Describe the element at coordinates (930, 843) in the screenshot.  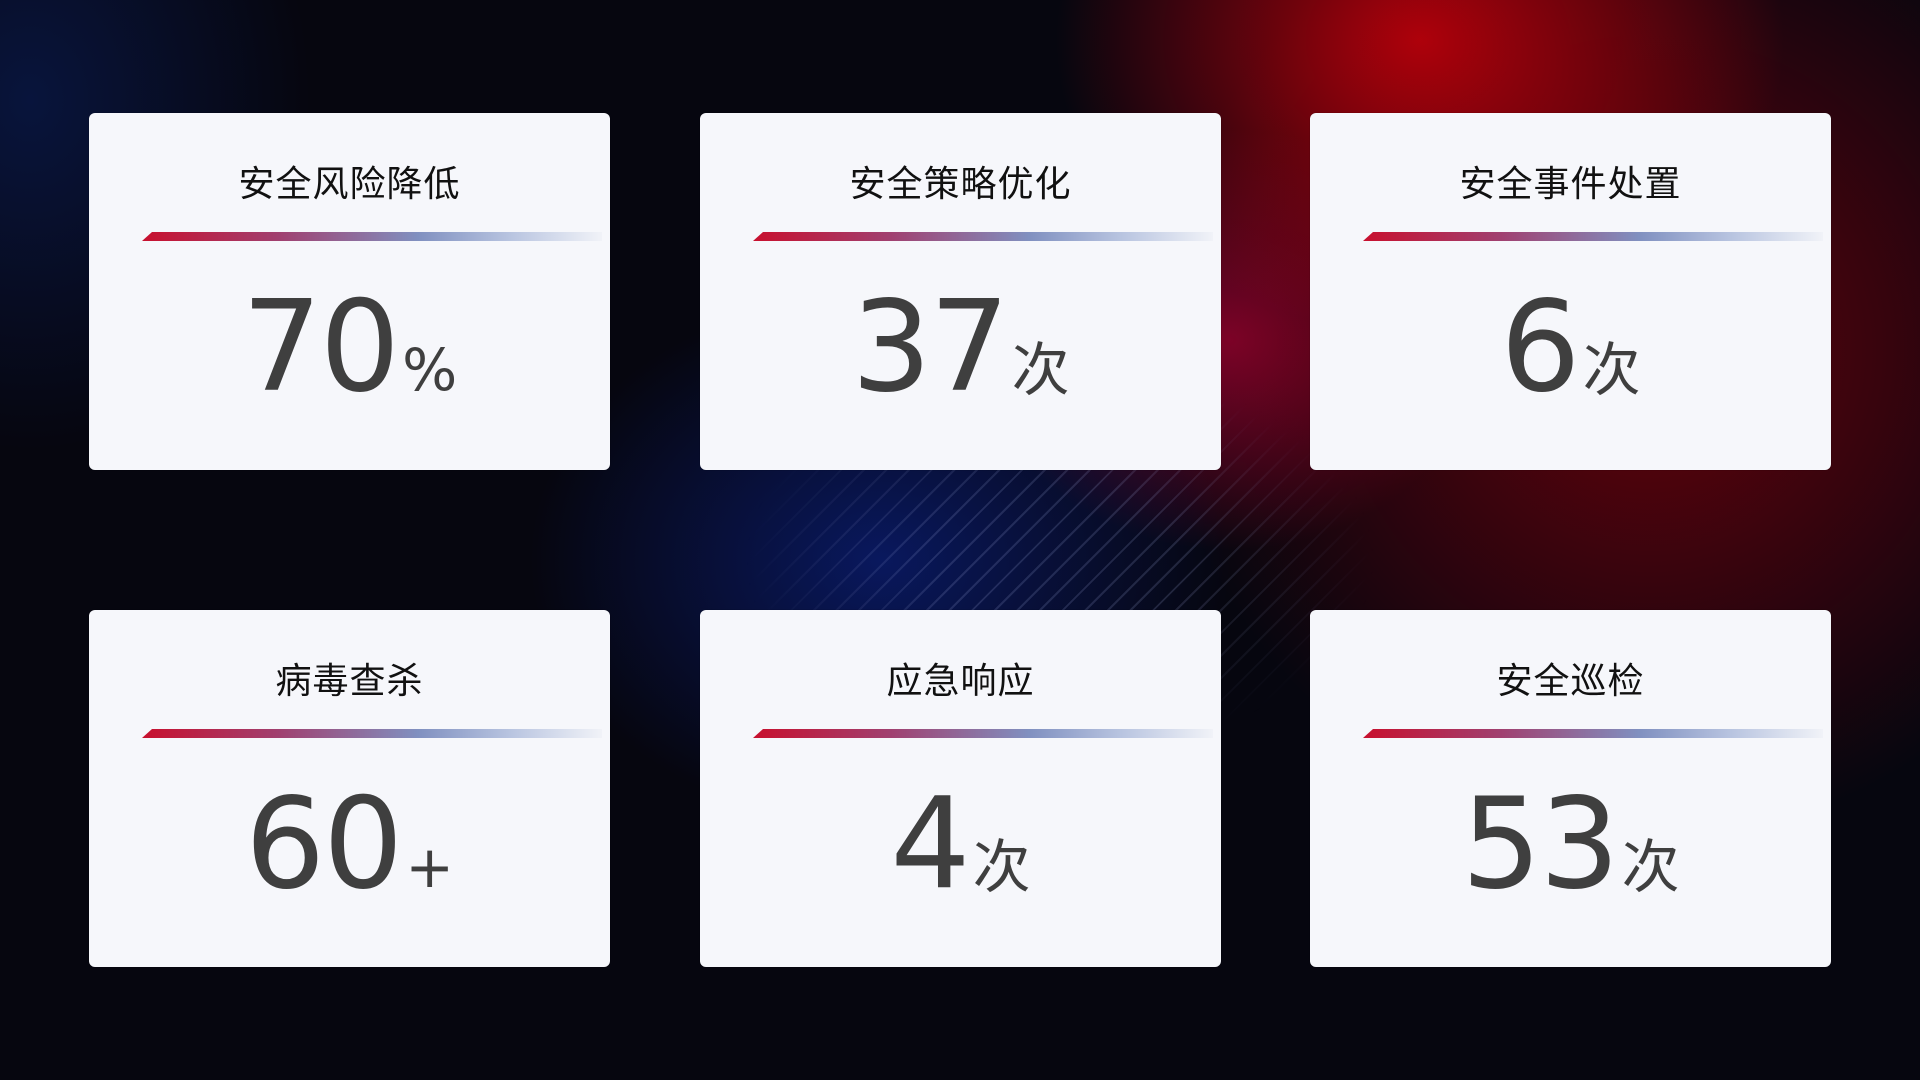
I see `value-number: 4` at that location.